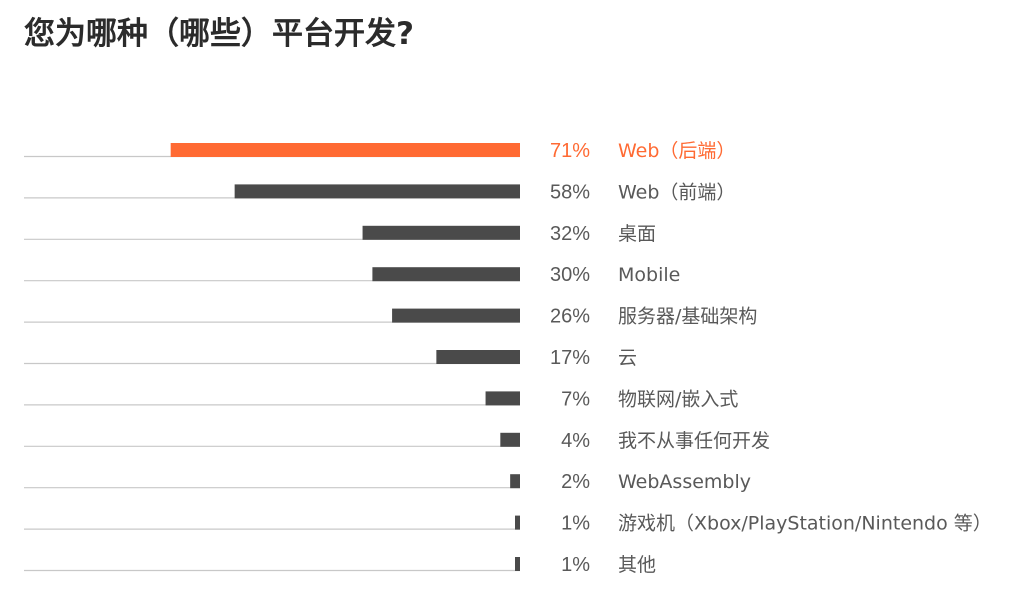 Image resolution: width=1024 pixels, height=612 pixels. What do you see at coordinates (570, 234) in the screenshot?
I see `value-label: 32%` at bounding box center [570, 234].